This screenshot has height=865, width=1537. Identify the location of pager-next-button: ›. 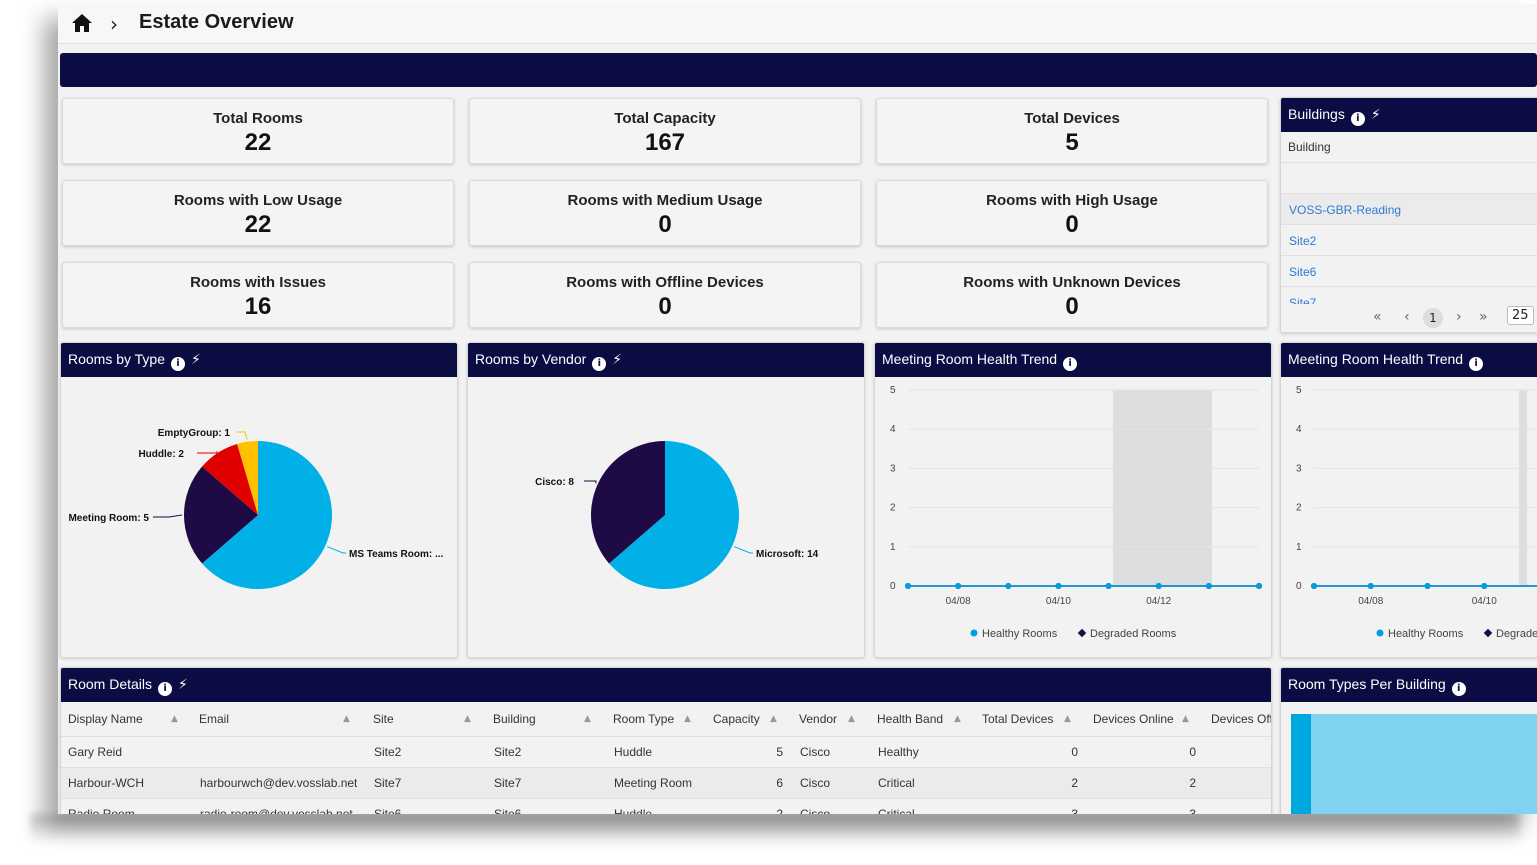
(1459, 317).